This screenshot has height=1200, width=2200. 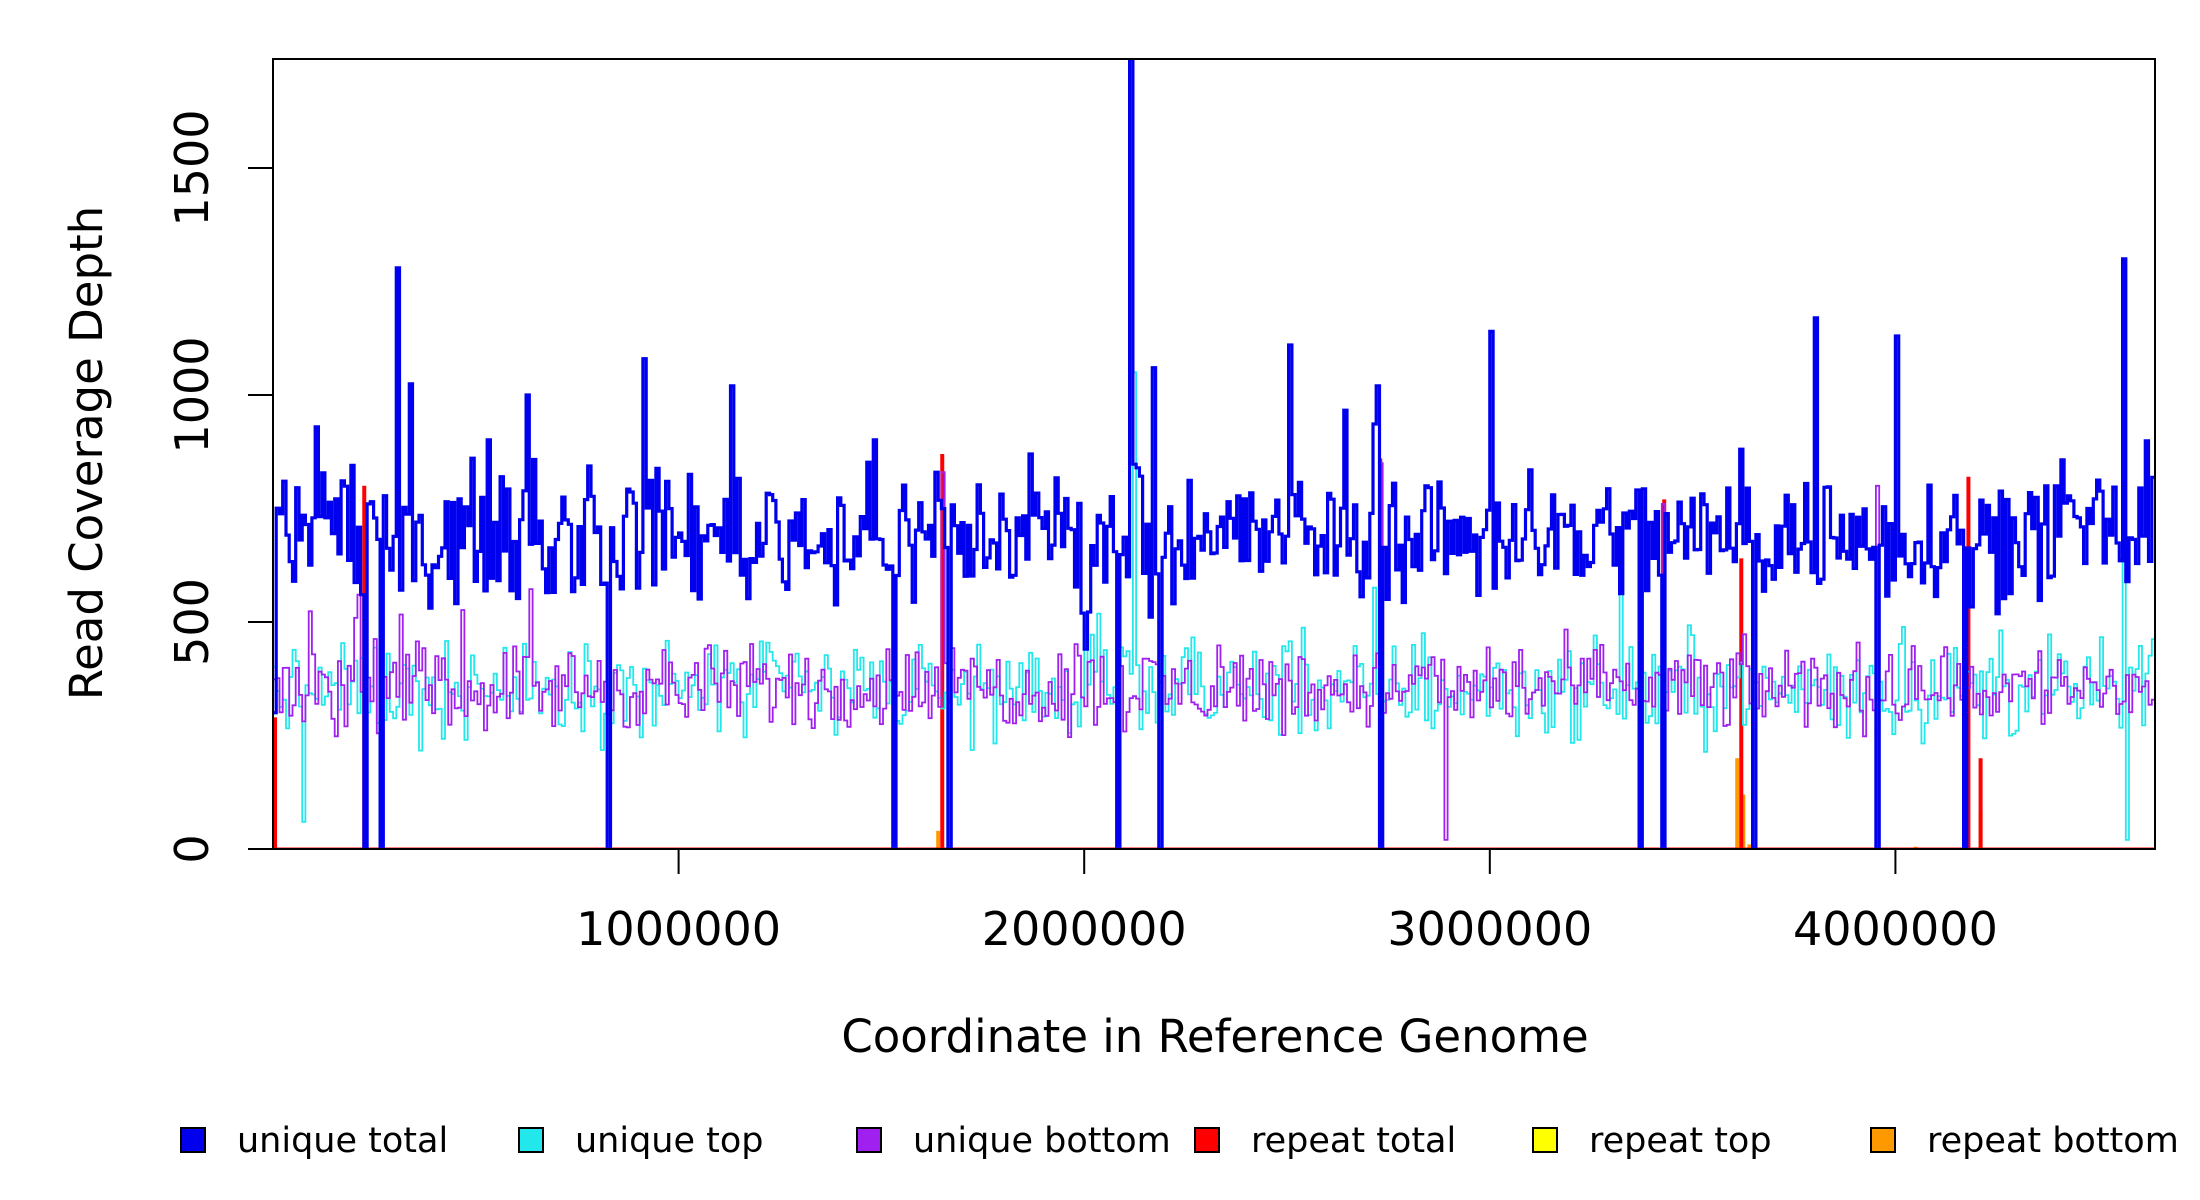 What do you see at coordinates (192, 848) in the screenshot?
I see `y-tick-label: 0` at bounding box center [192, 848].